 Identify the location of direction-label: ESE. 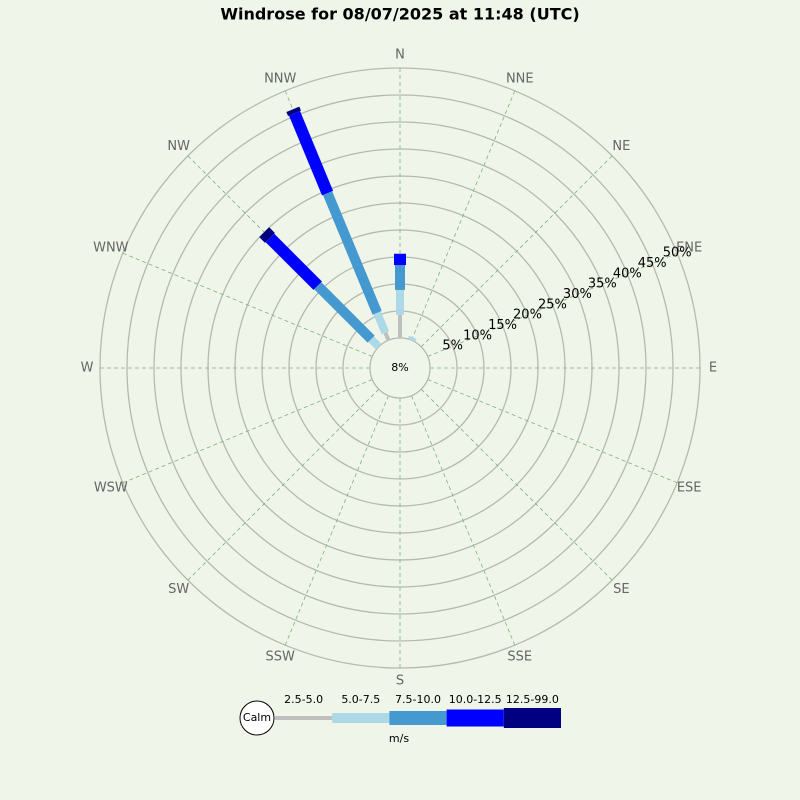
(689, 487).